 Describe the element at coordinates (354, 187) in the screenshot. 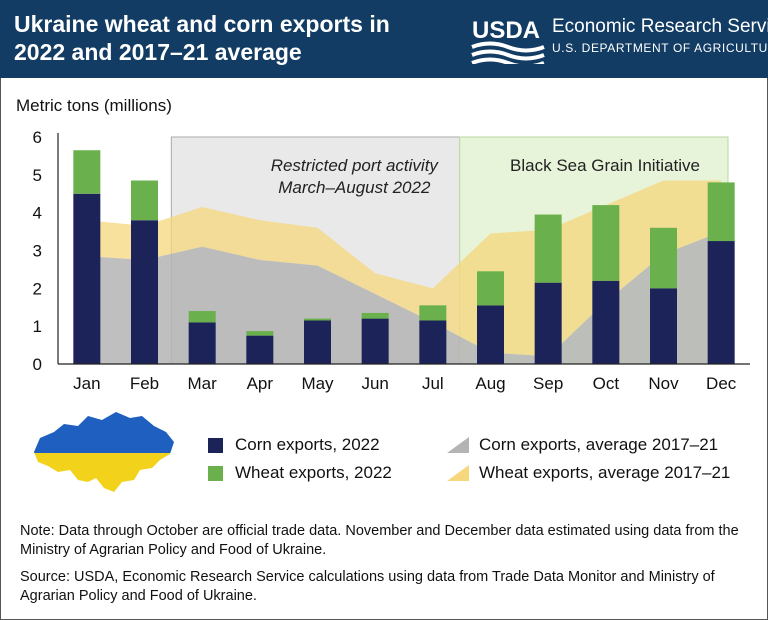

I see `restricted-label-line2: March–August 2022` at that location.